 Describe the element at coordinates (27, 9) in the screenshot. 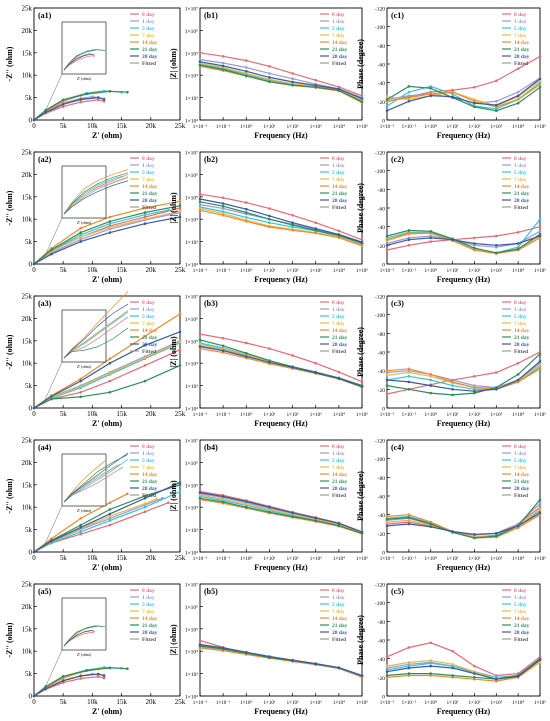

I see `y-tick-label: 25k` at that location.